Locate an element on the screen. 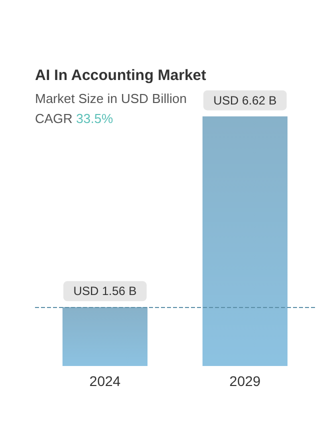  annotation: CAGR 33.5% is located at coordinates (74, 118).